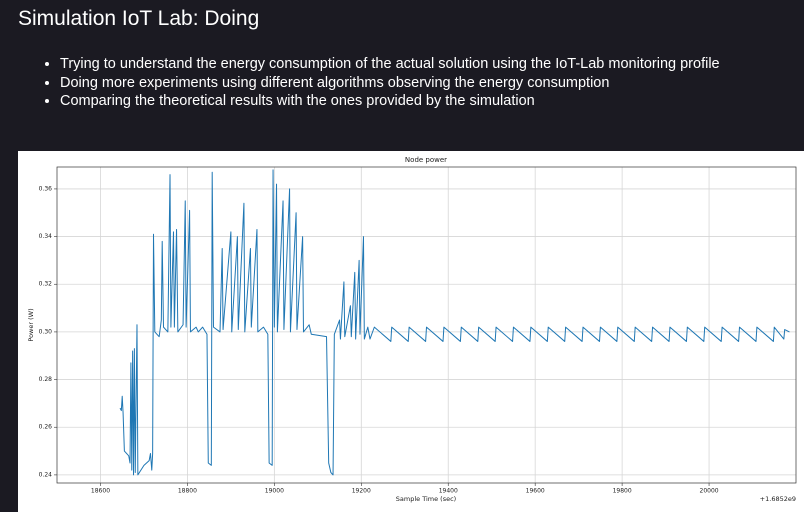  I want to click on chart-title: Node power, so click(426, 160).